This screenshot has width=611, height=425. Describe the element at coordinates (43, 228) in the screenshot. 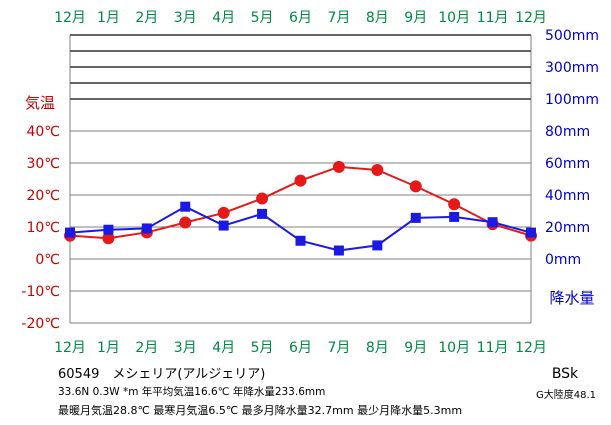

I see `temperature-tick-label: 10℃` at that location.